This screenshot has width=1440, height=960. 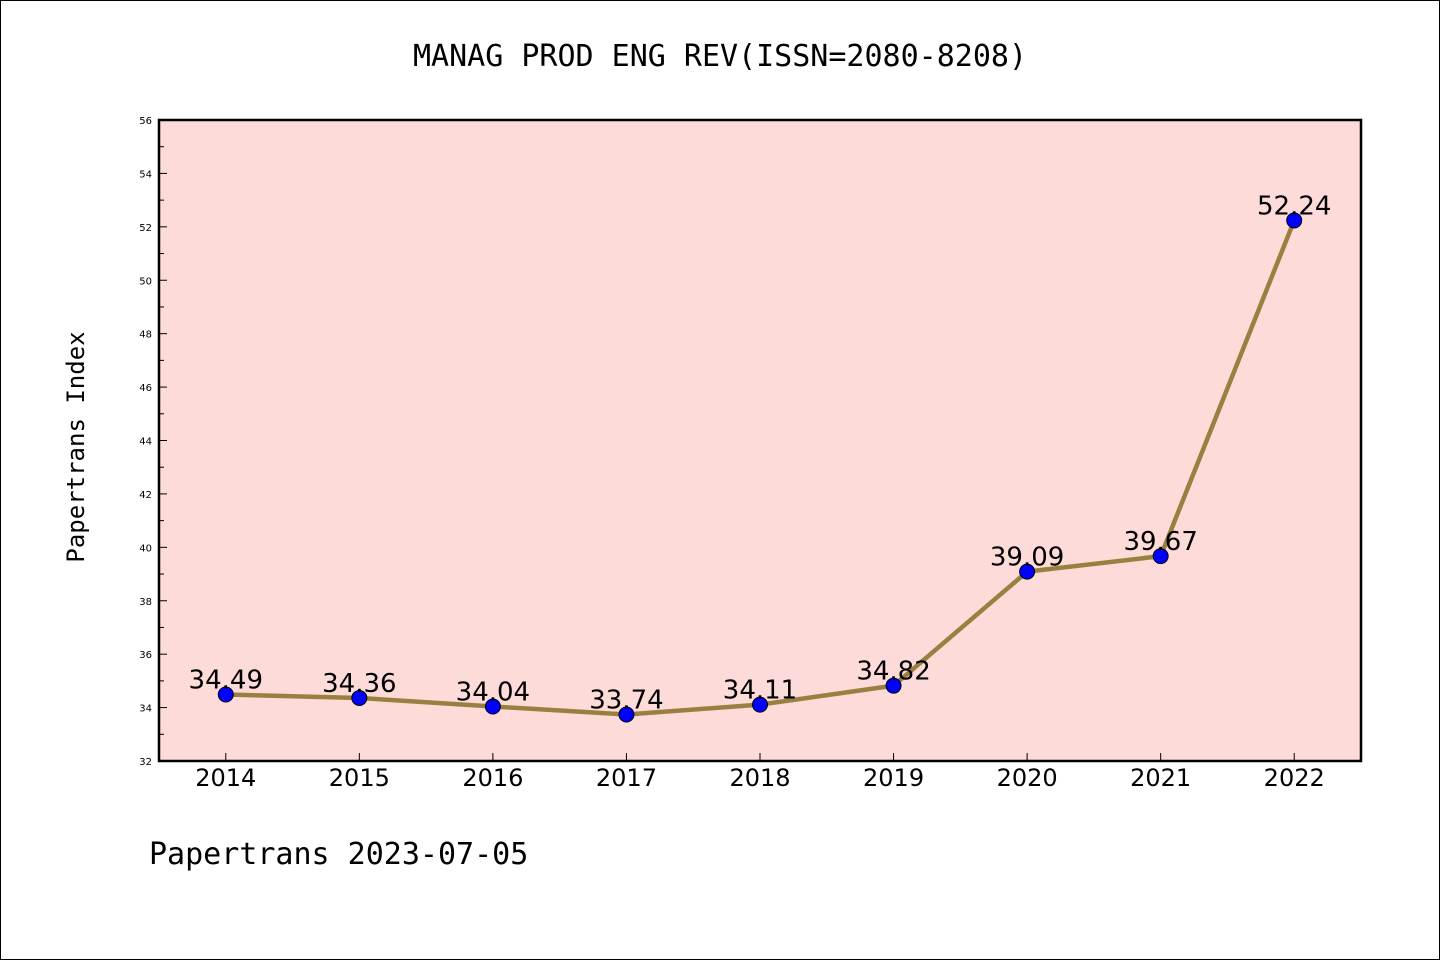 I want to click on x-tick-label: 2021, so click(x=1160, y=778).